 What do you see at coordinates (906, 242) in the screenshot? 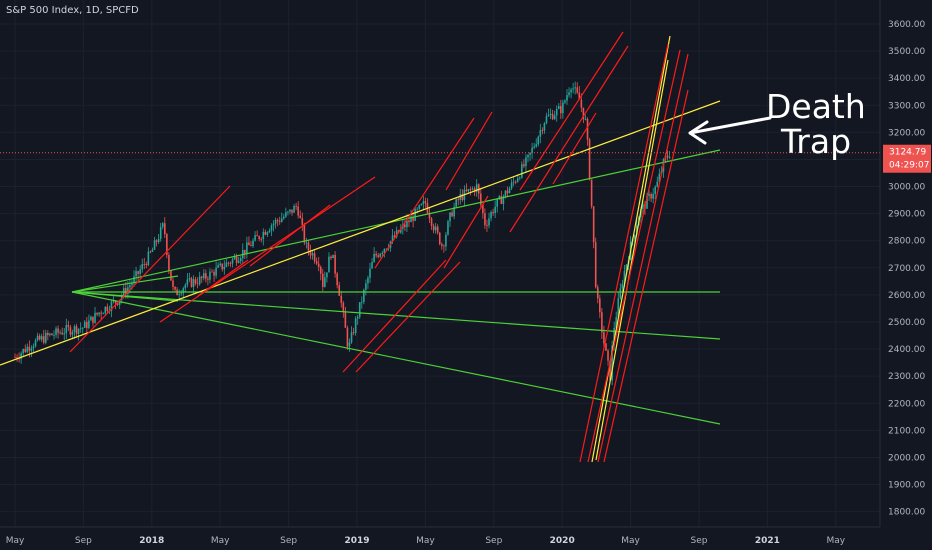
I see `price-tick-label: 2800.00` at bounding box center [906, 242].